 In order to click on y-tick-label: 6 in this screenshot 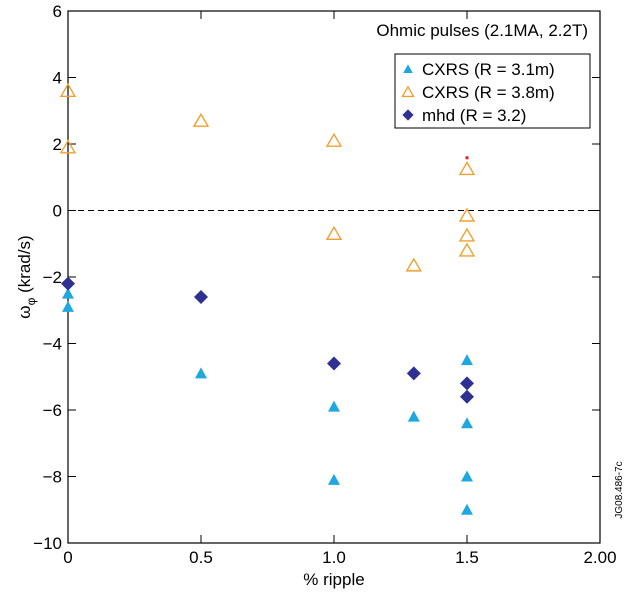, I will do `click(57, 11)`.